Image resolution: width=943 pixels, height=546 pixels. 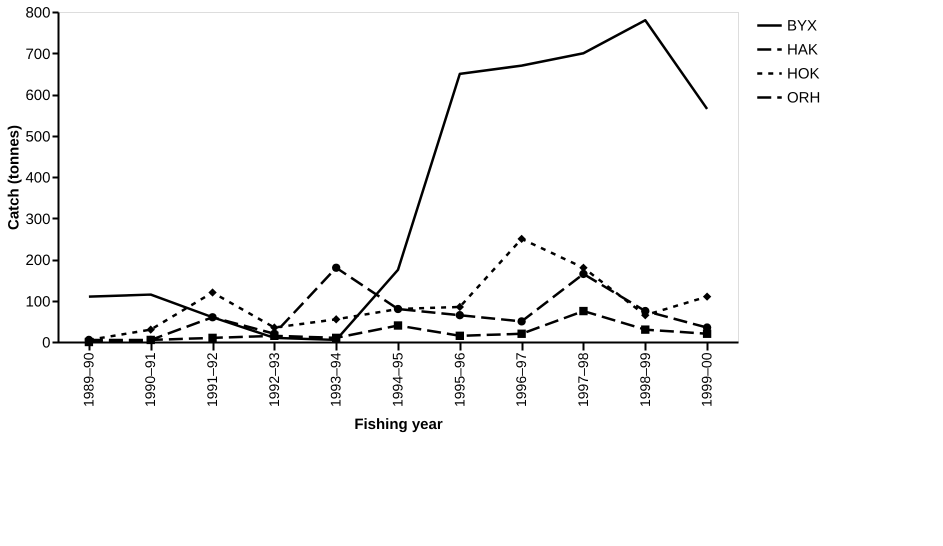 What do you see at coordinates (37, 219) in the screenshot?
I see `y-tick-label: 300` at bounding box center [37, 219].